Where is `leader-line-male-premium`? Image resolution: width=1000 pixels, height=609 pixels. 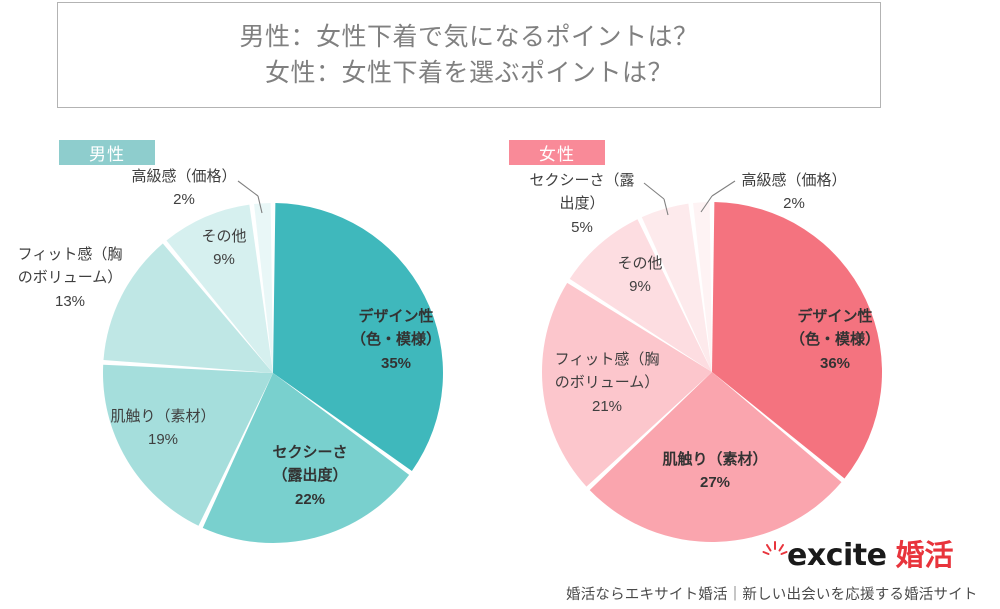 leader-line-male-premium is located at coordinates (248, 188).